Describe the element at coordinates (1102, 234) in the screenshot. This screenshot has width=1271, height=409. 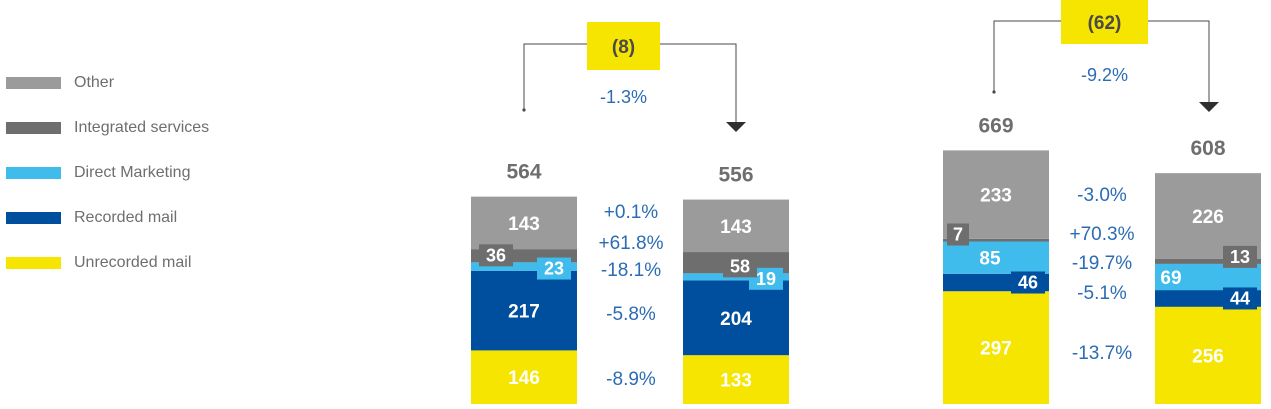
I see `segment-change-label: +70.3%` at that location.